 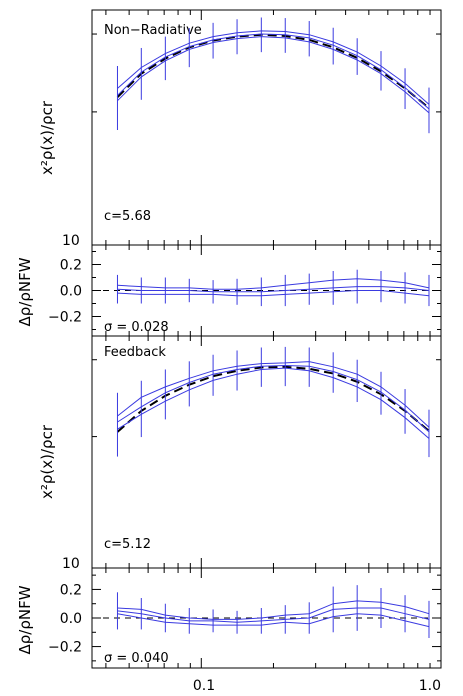 What do you see at coordinates (47, 461) in the screenshot?
I see `panel-3-ylabel: x²ρ(x)/ρcr` at bounding box center [47, 461].